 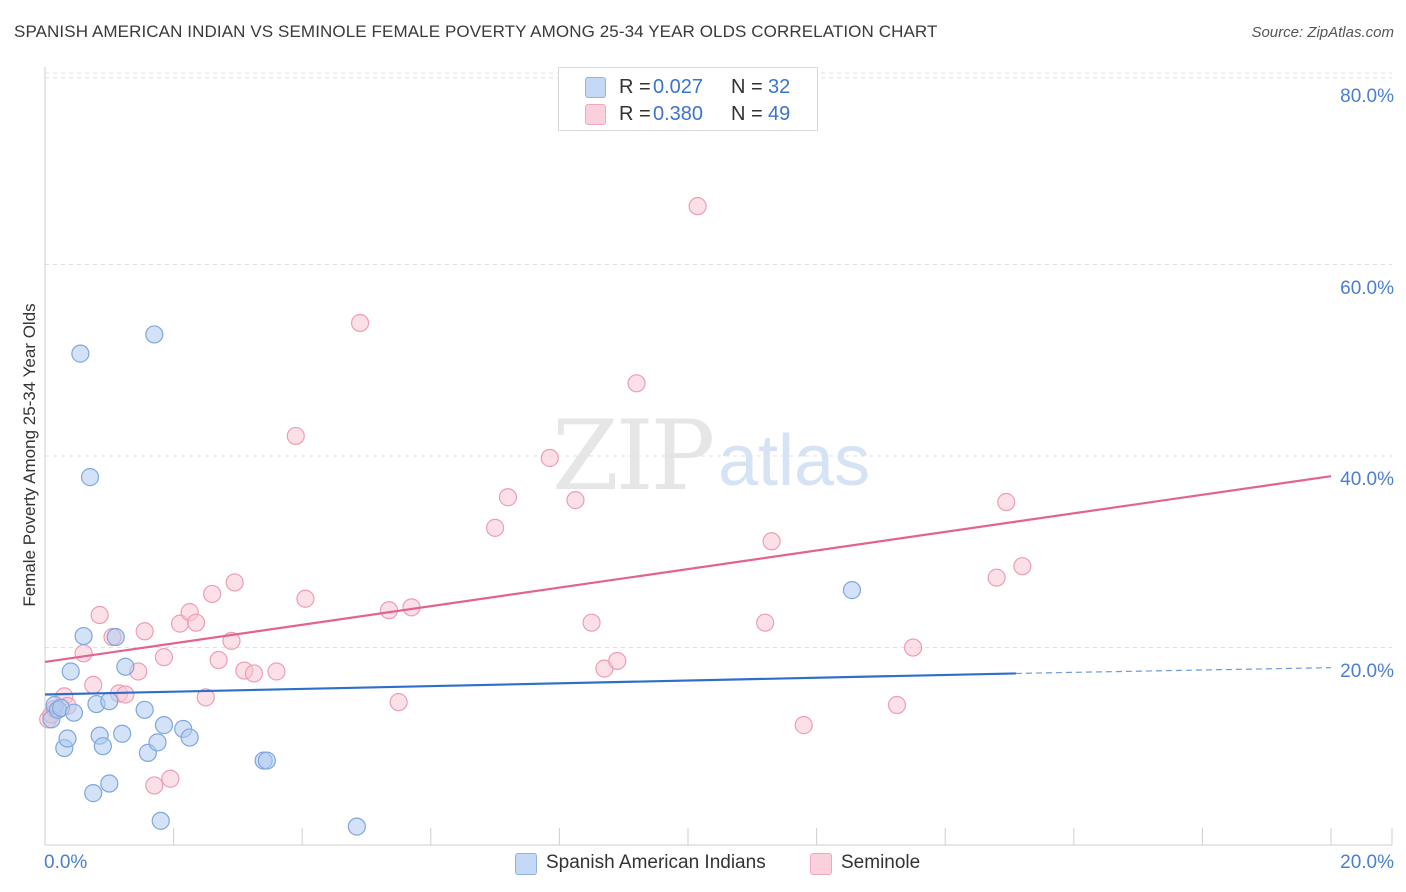 What do you see at coordinates (688, 99) in the screenshot?
I see `correlation-legend: R = 0.027 N = 32 R = 0.380 N = 49` at bounding box center [688, 99].